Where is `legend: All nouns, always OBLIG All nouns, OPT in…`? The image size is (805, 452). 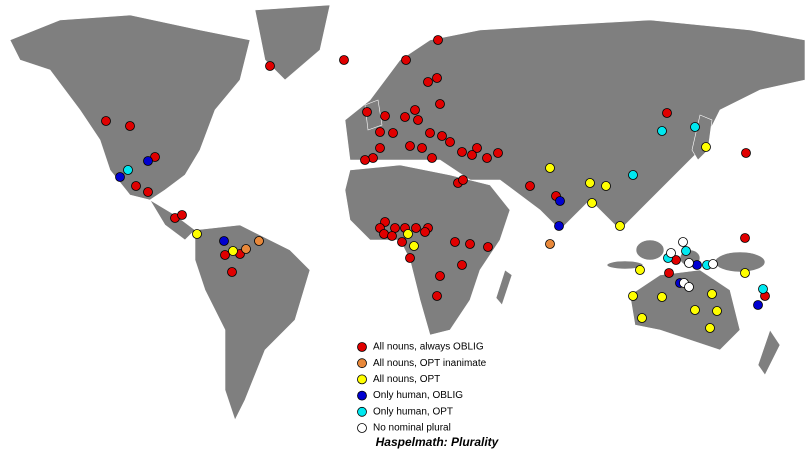
legend: All nouns, always OBLIG All nouns, OPT in… is located at coordinates (422, 388).